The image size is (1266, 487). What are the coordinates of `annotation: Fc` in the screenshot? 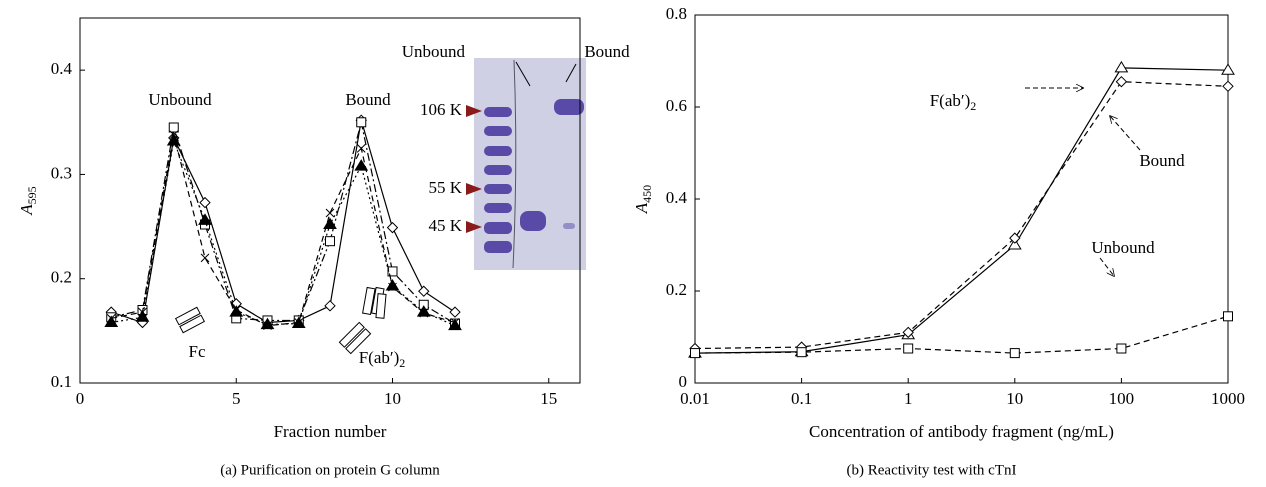 It's located at (197, 351).